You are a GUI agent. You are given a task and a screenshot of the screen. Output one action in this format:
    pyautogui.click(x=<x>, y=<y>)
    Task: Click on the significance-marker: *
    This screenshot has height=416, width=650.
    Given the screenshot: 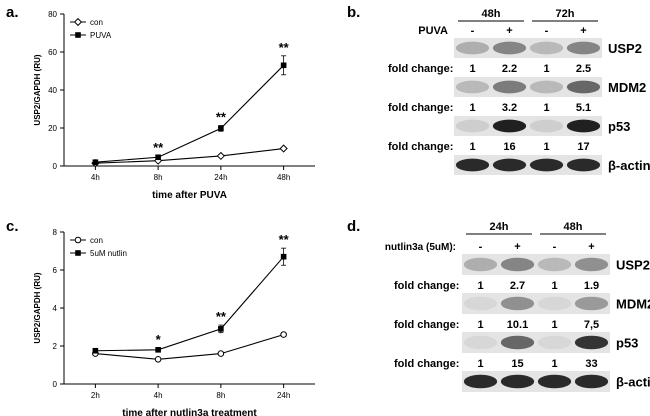 What is the action you would take?
    pyautogui.click(x=159, y=339)
    